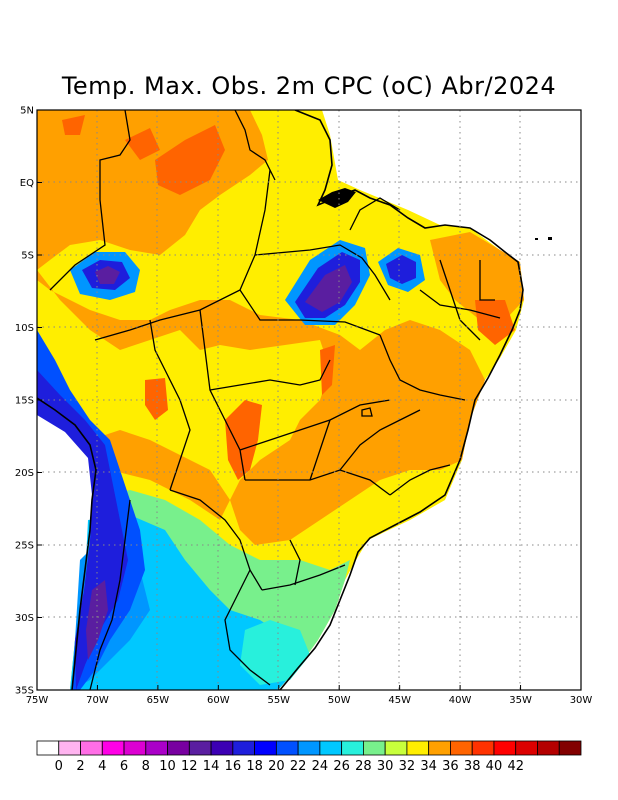 The height and width of the screenshot is (800, 618). Describe the element at coordinates (472, 766) in the screenshot. I see `colorbar-label: 38` at that location.